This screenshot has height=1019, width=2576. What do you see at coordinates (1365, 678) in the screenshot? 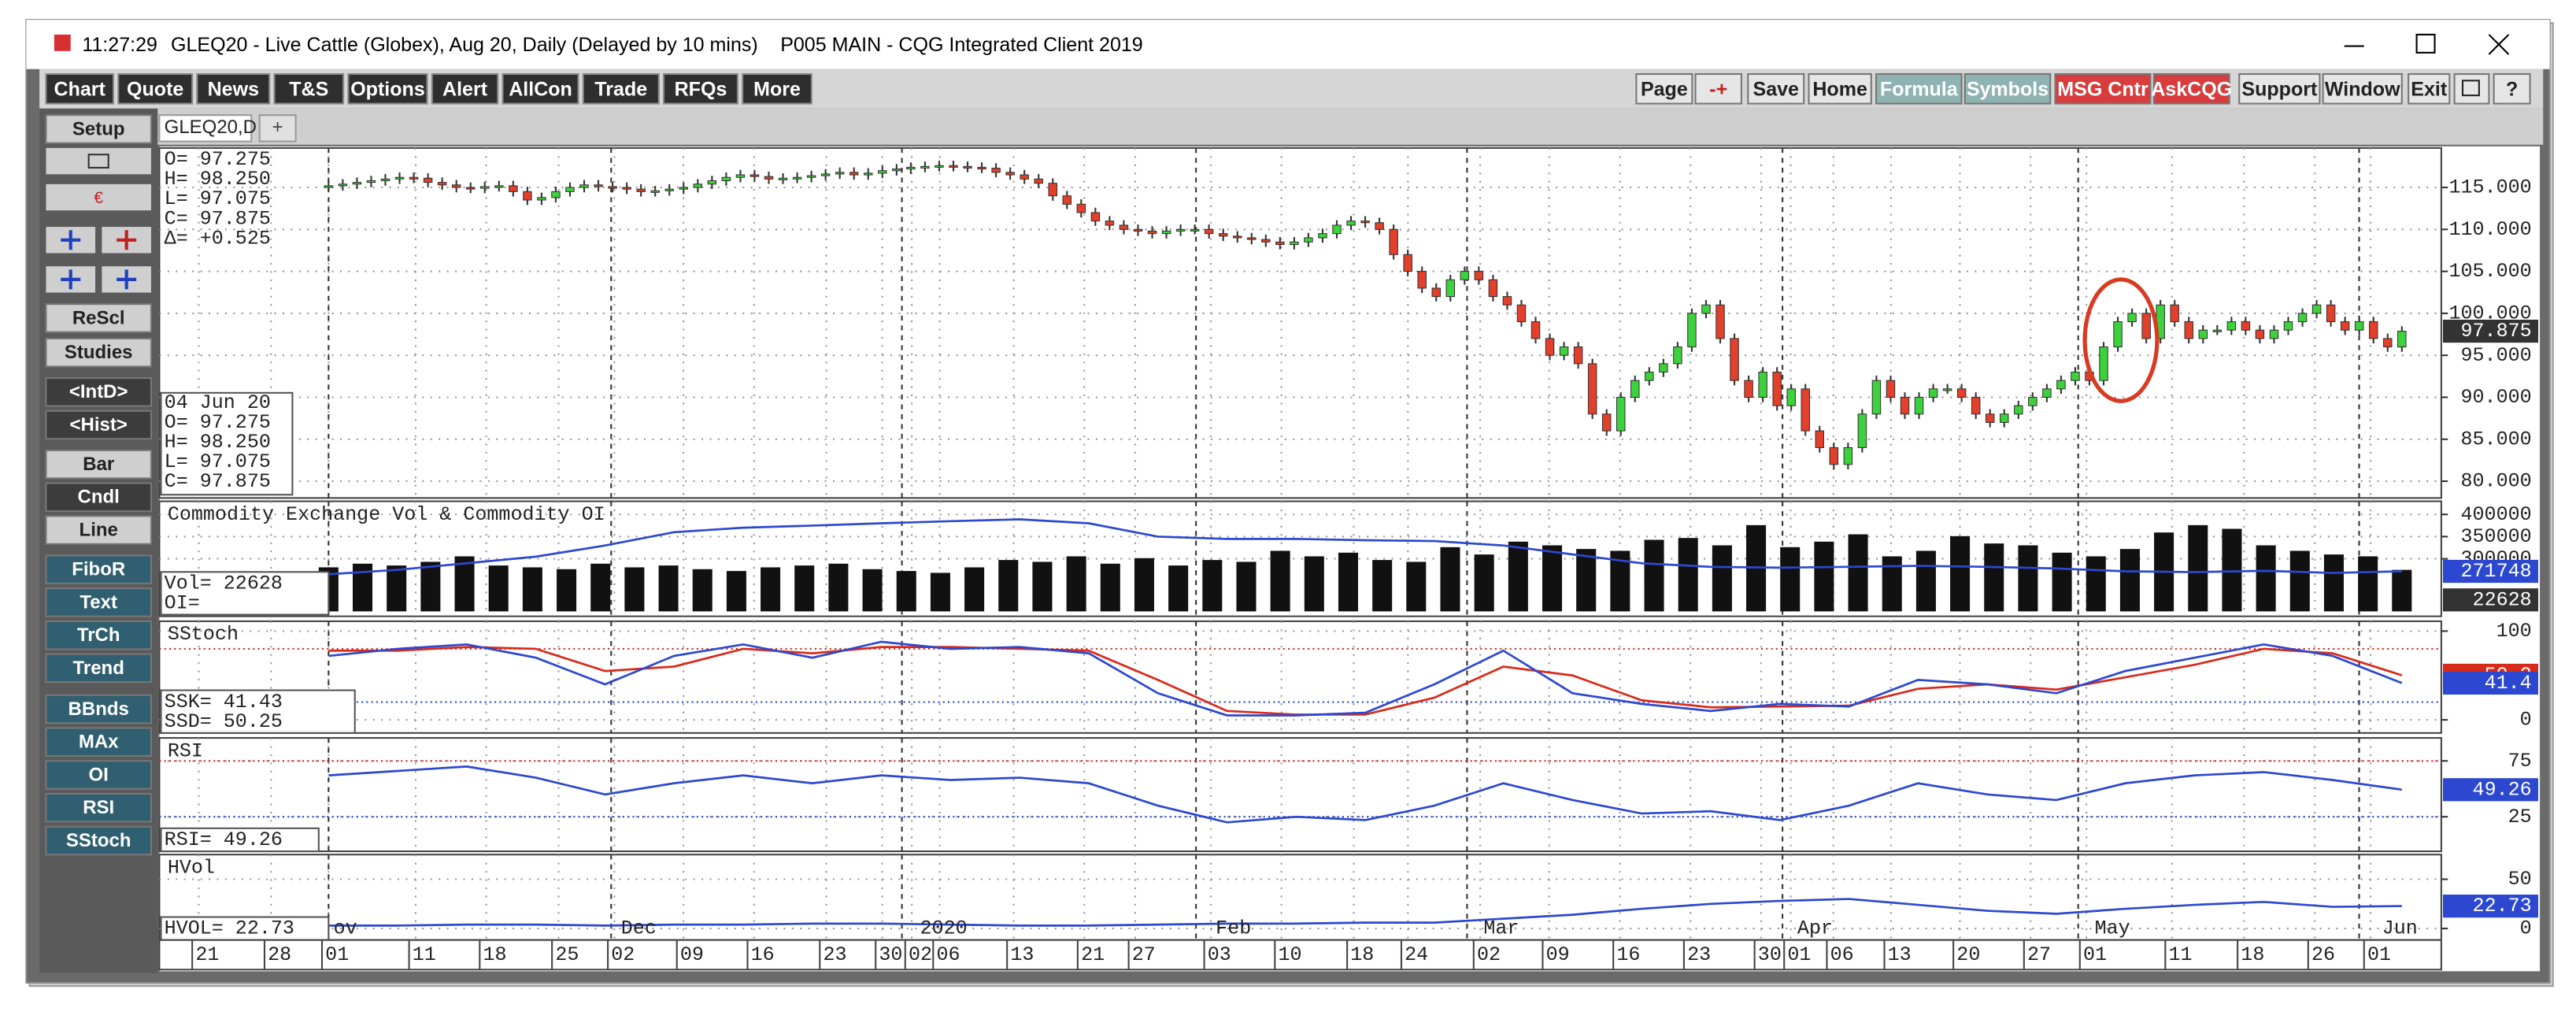
I see `ssk-line` at bounding box center [1365, 678].